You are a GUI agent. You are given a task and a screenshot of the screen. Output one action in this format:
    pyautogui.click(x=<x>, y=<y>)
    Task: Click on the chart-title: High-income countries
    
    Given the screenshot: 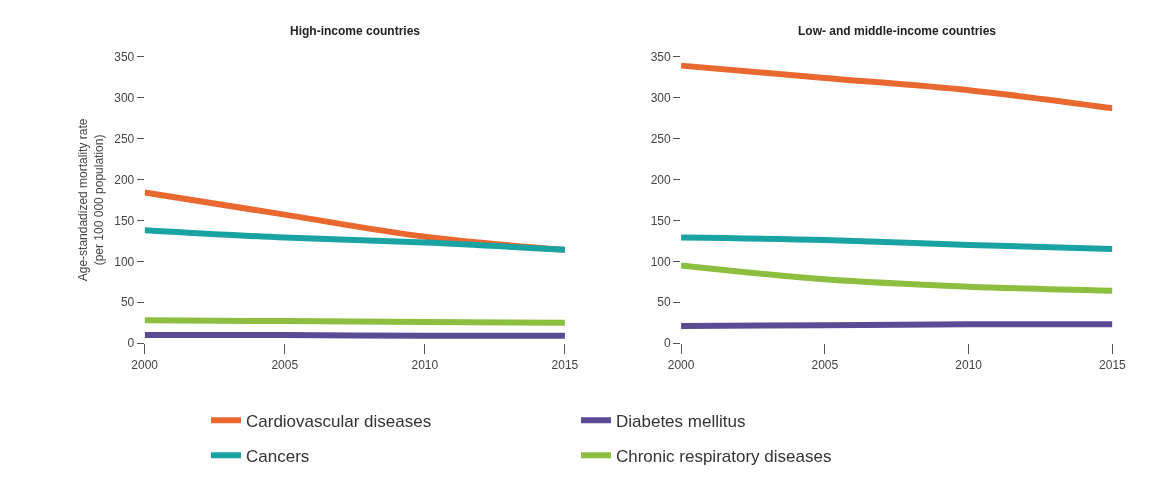 What is the action you would take?
    pyautogui.click(x=355, y=31)
    